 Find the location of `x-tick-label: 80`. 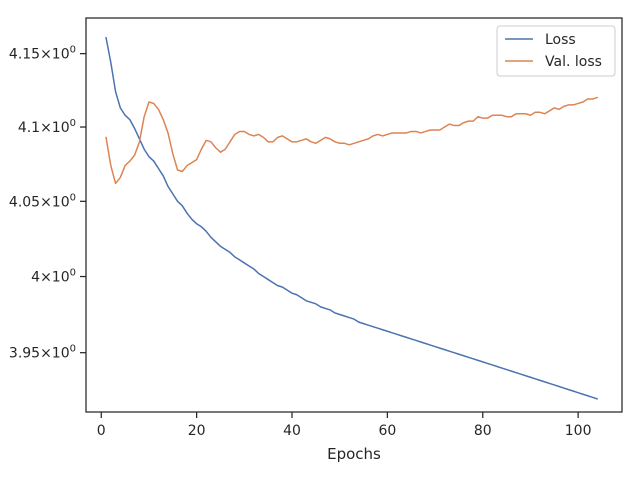

x-tick-label: 80 is located at coordinates (483, 431).